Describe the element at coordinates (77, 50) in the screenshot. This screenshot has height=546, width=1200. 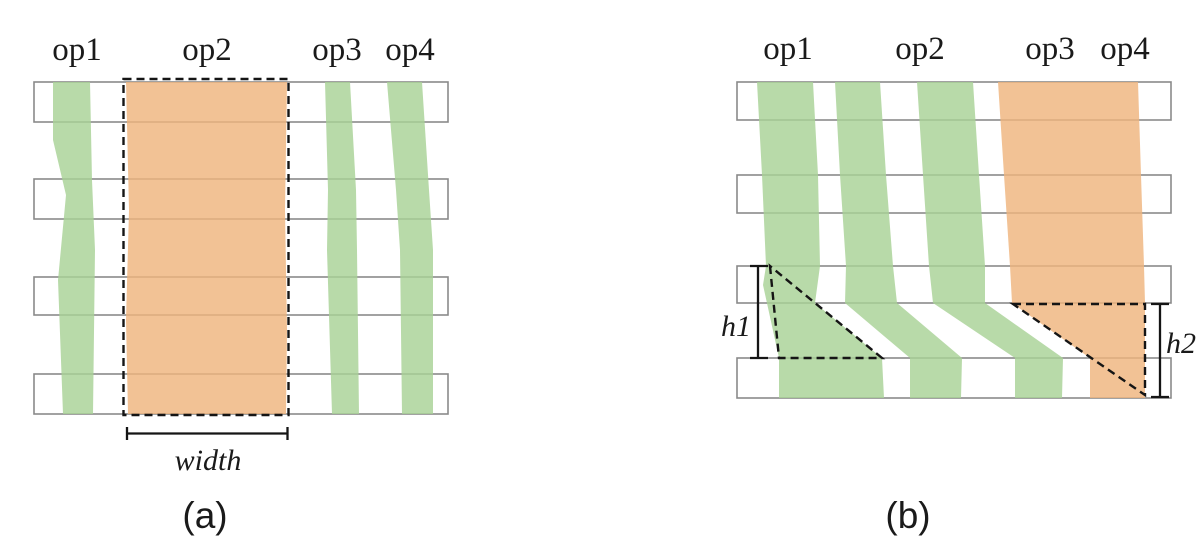
I see `panel-a-op1-label: op1` at that location.